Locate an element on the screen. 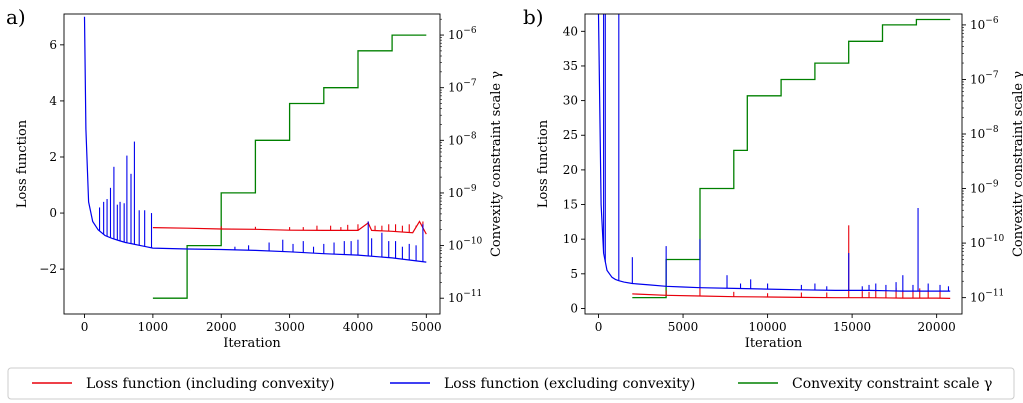 The width and height of the screenshot is (1023, 403). panel-label: a) is located at coordinates (16, 17).